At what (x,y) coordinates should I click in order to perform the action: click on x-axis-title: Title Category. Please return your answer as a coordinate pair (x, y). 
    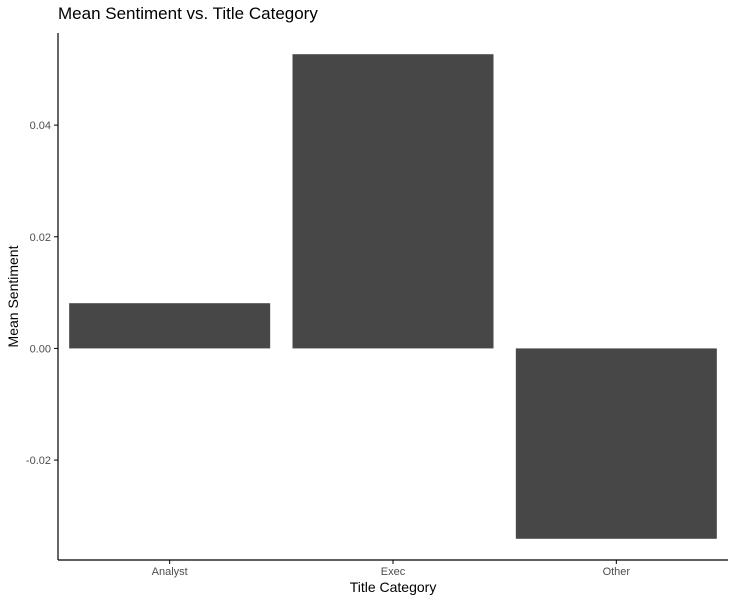
    Looking at the image, I should click on (393, 587).